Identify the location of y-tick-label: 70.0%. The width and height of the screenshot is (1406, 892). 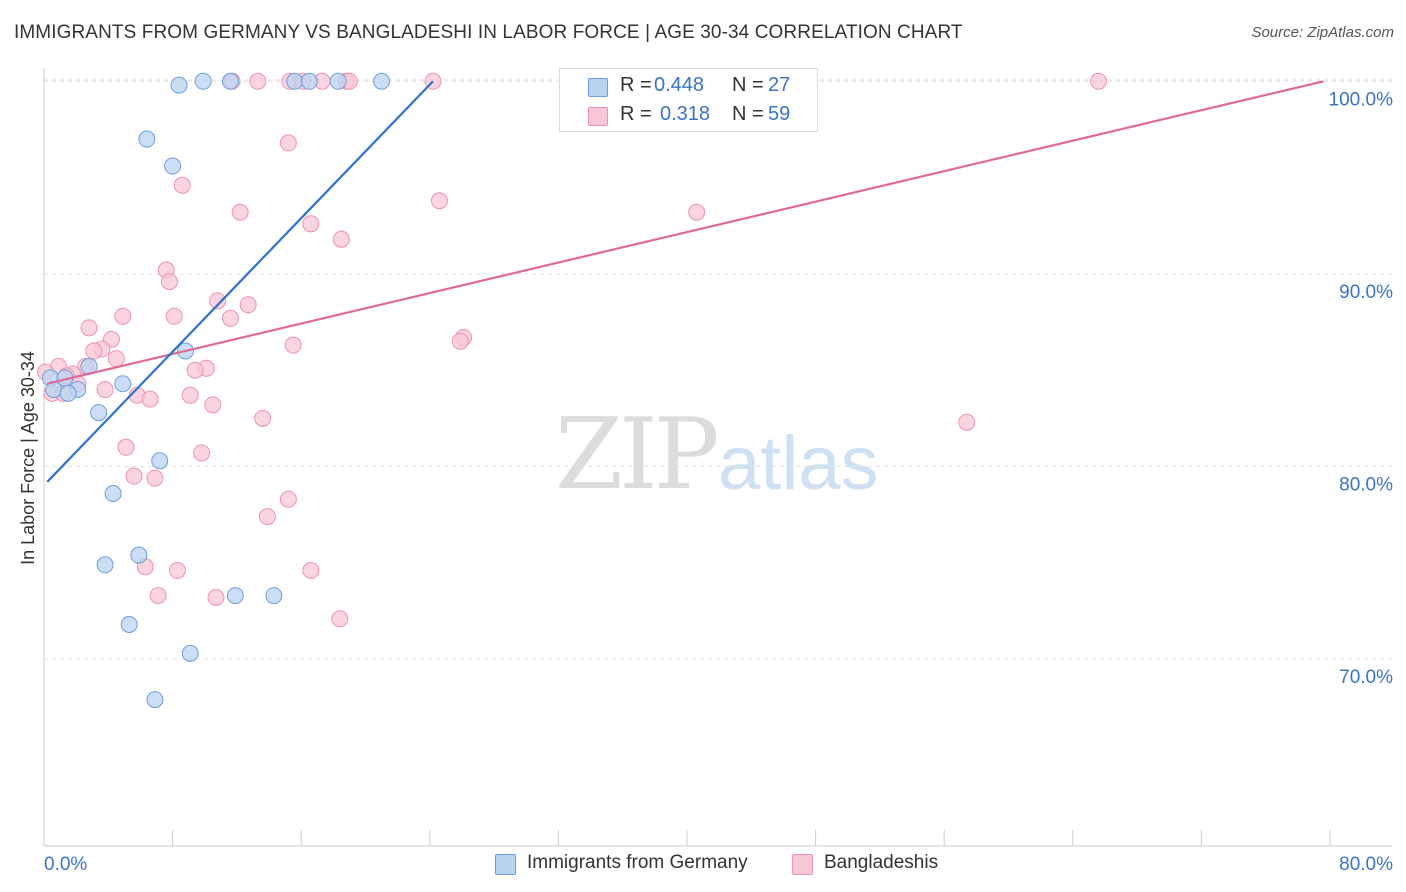
(1366, 677).